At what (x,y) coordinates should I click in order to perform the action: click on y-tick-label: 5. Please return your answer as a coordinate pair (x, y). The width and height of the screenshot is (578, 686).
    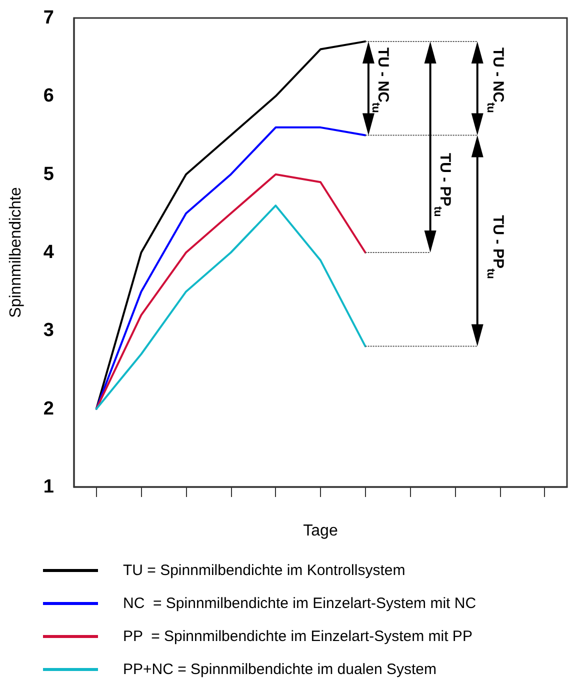
    Looking at the image, I should click on (48, 174).